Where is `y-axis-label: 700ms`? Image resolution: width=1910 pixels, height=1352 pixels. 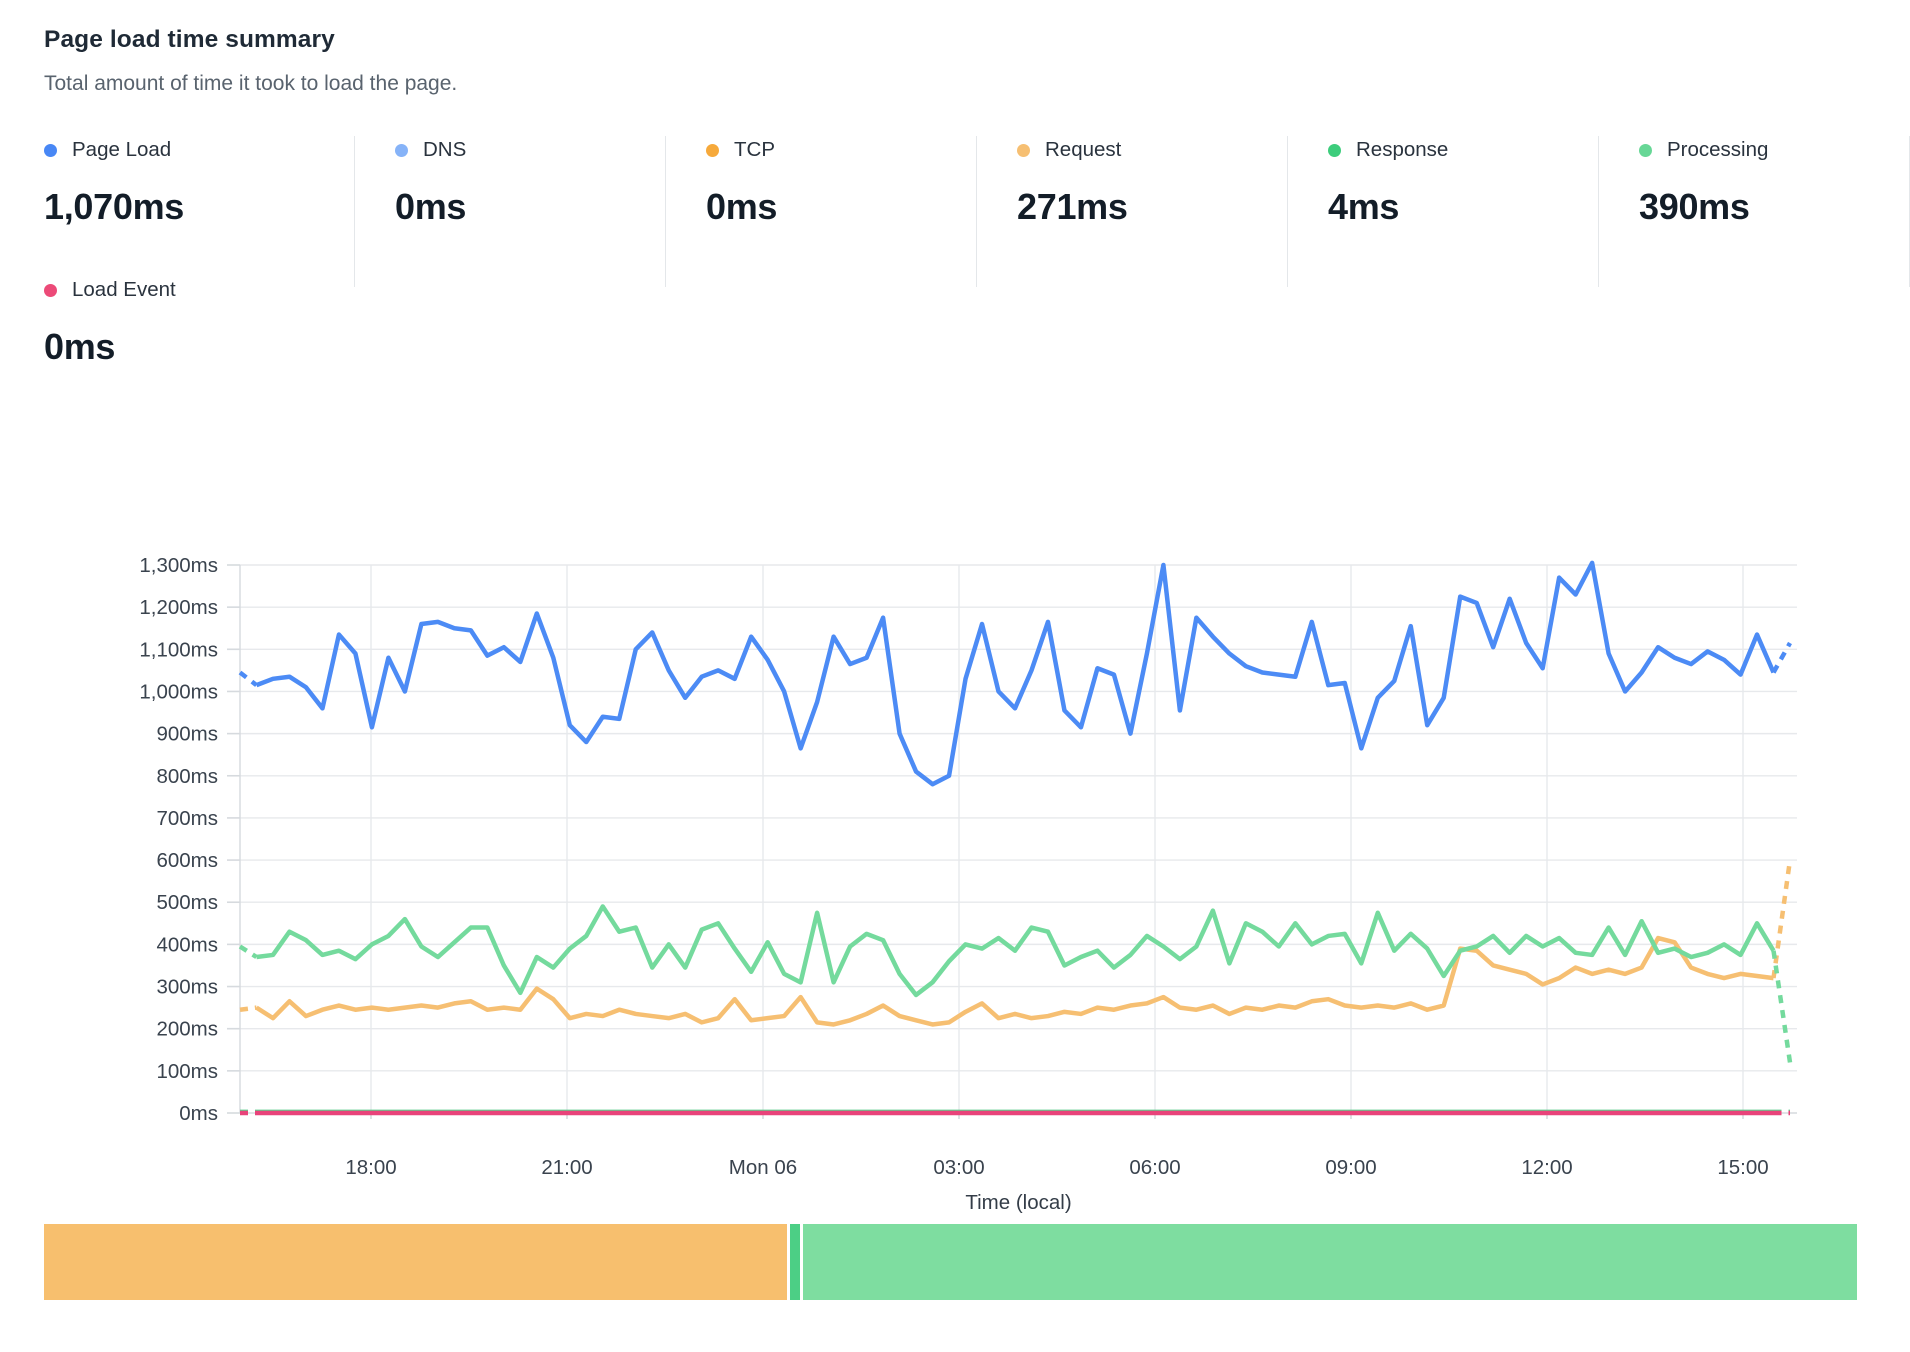
y-axis-label: 700ms is located at coordinates (187, 818).